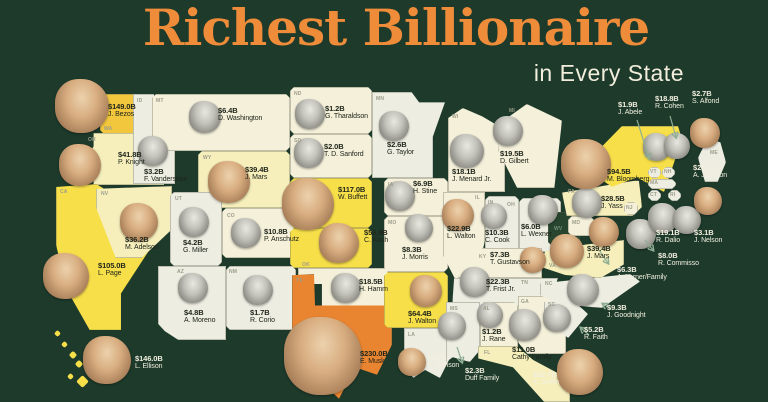 The width and height of the screenshot is (768, 402). I want to click on label-nj-name: R. Commisso, so click(678, 264).